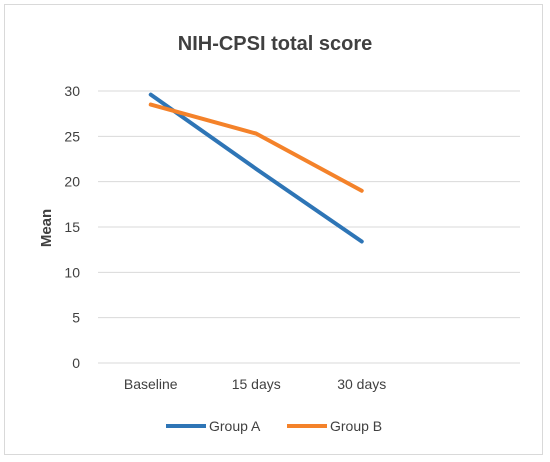 The width and height of the screenshot is (550, 462). I want to click on y-tick-label: 20, so click(72, 182).